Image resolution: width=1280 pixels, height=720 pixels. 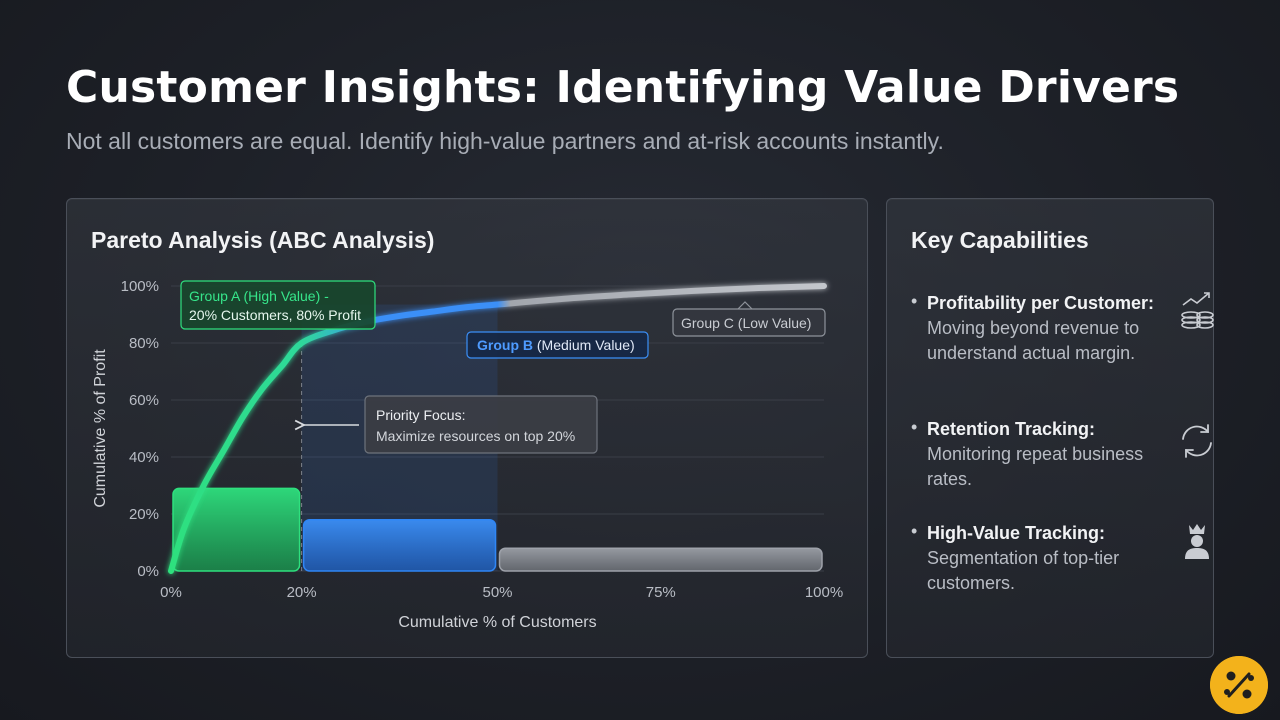 What do you see at coordinates (1011, 429) in the screenshot?
I see `capability-head: Retention Tracking:` at bounding box center [1011, 429].